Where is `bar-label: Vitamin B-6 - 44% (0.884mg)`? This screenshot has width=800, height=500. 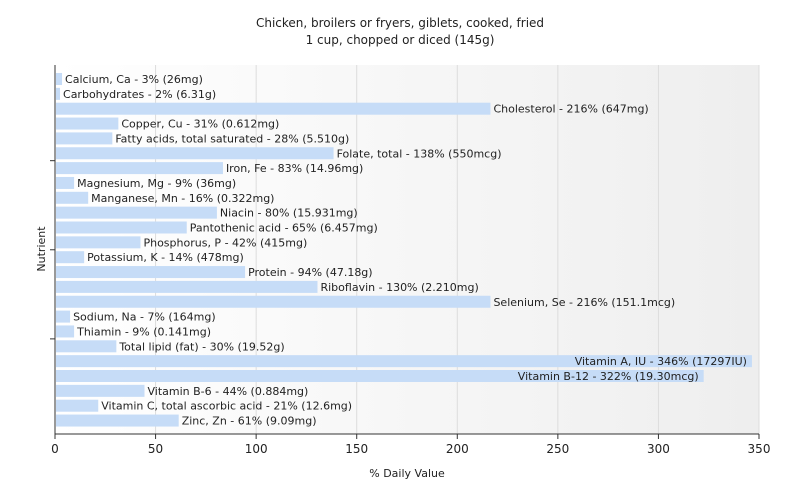 bar-label: Vitamin B-6 - 44% (0.884mg) is located at coordinates (228, 391).